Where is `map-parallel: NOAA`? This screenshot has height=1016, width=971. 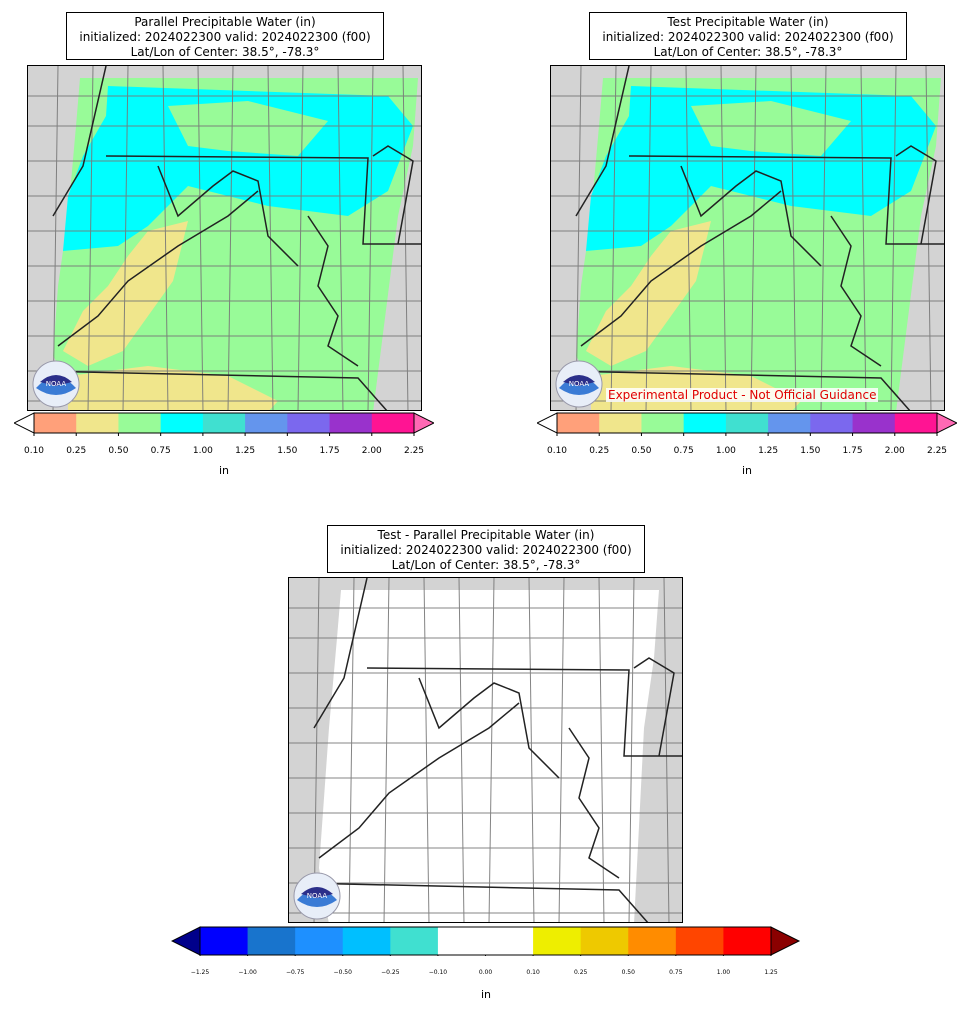 map-parallel: NOAA is located at coordinates (224, 238).